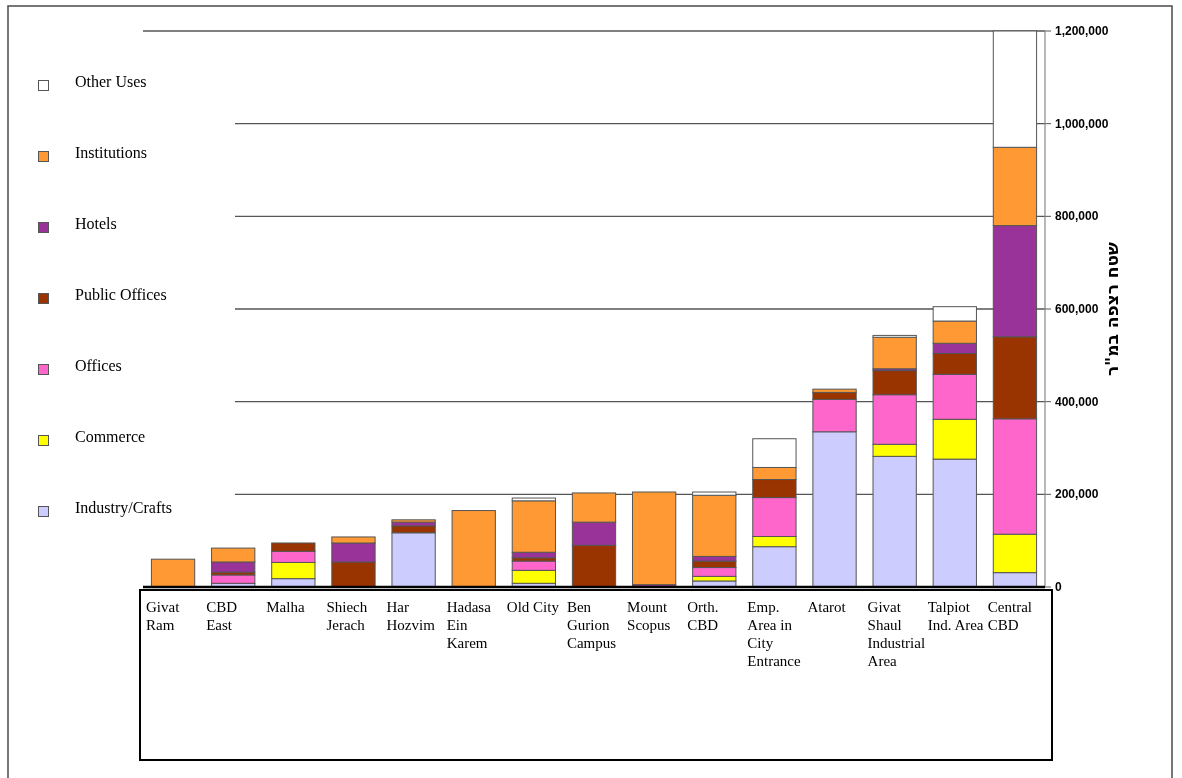  What do you see at coordinates (1082, 31) in the screenshot?
I see `y-tick-label: 1,200,000` at bounding box center [1082, 31].